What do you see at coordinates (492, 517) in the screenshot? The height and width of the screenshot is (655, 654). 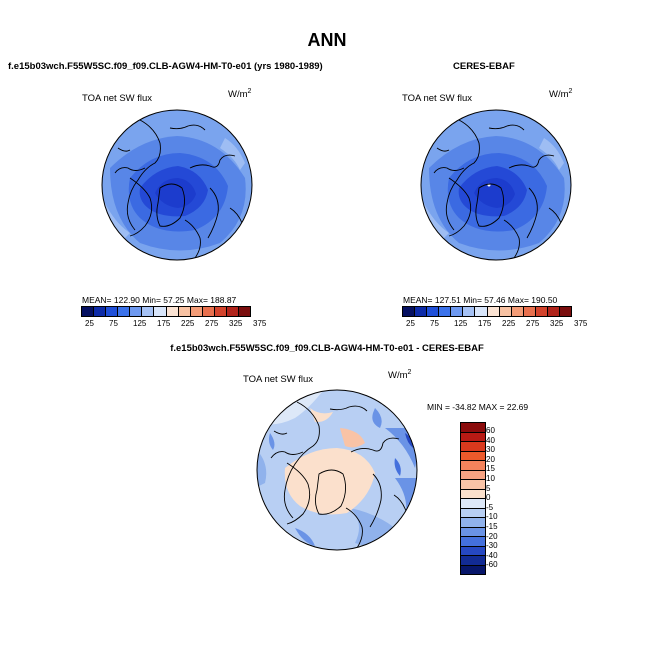 I see `colorbar-tick-label: -10` at bounding box center [492, 517].